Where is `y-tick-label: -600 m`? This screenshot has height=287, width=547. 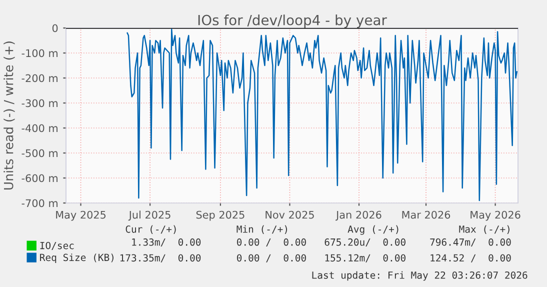
y-tick-label: -600 m is located at coordinates (40, 178).